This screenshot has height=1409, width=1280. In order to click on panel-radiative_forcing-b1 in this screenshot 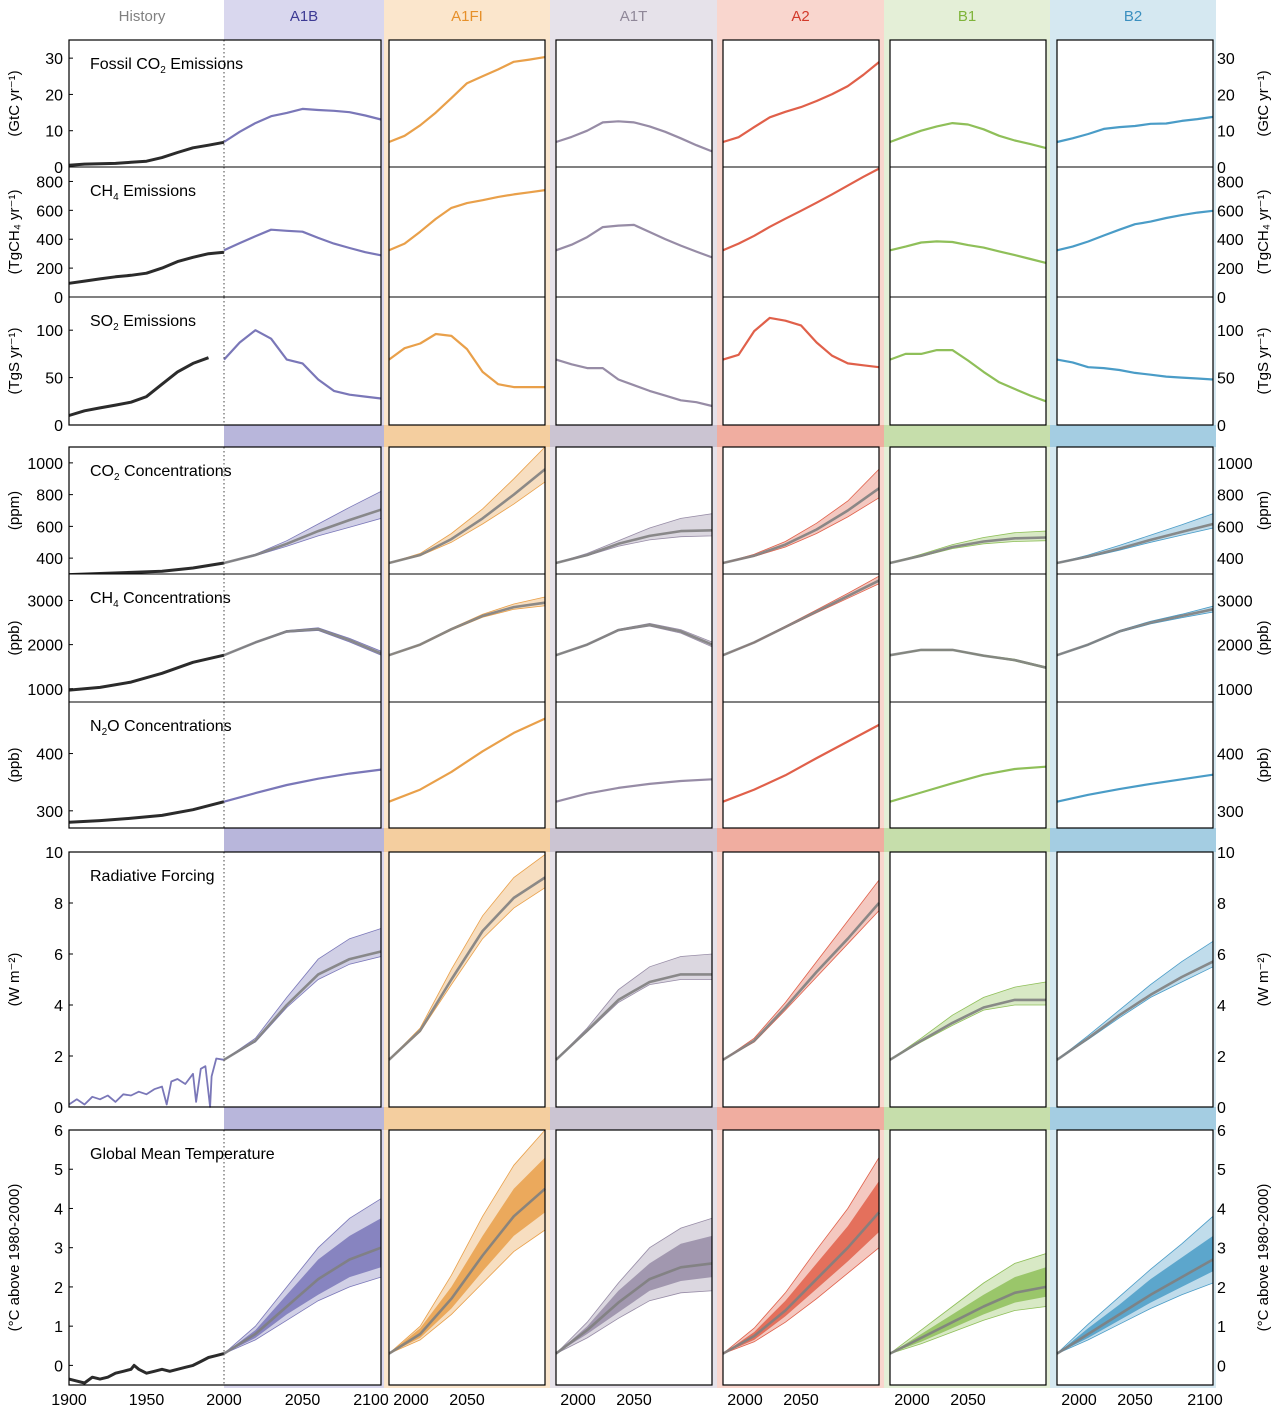, I will do `click(968, 979)`.